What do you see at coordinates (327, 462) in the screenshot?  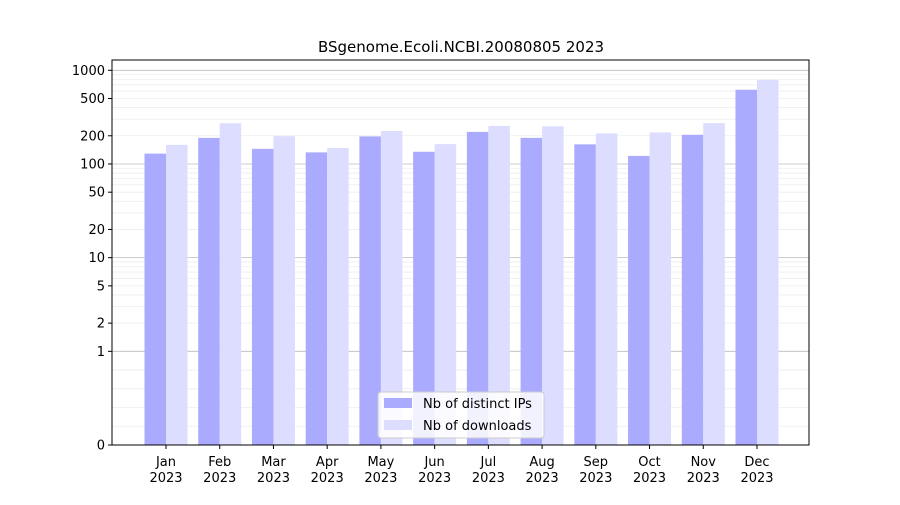 I see `x-tick-label-month: Apr` at bounding box center [327, 462].